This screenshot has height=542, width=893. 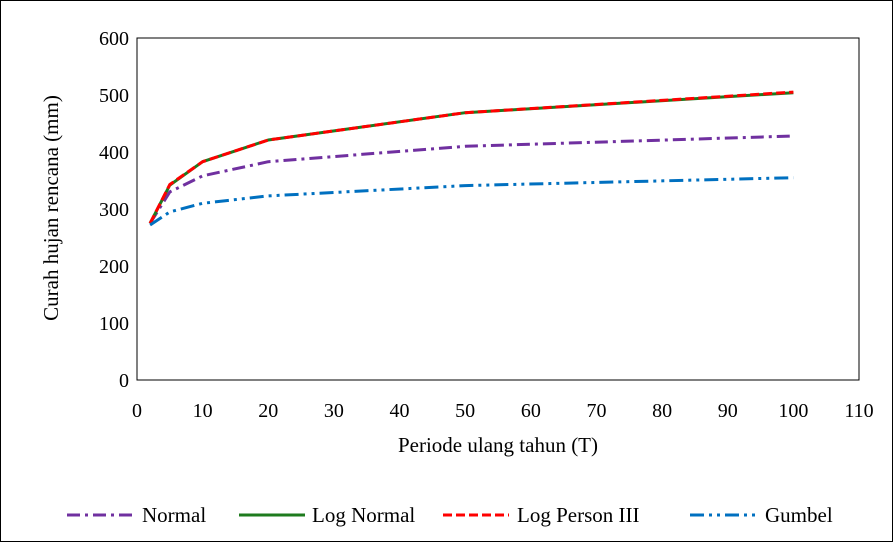 I want to click on series-line-normal, so click(x=471, y=179).